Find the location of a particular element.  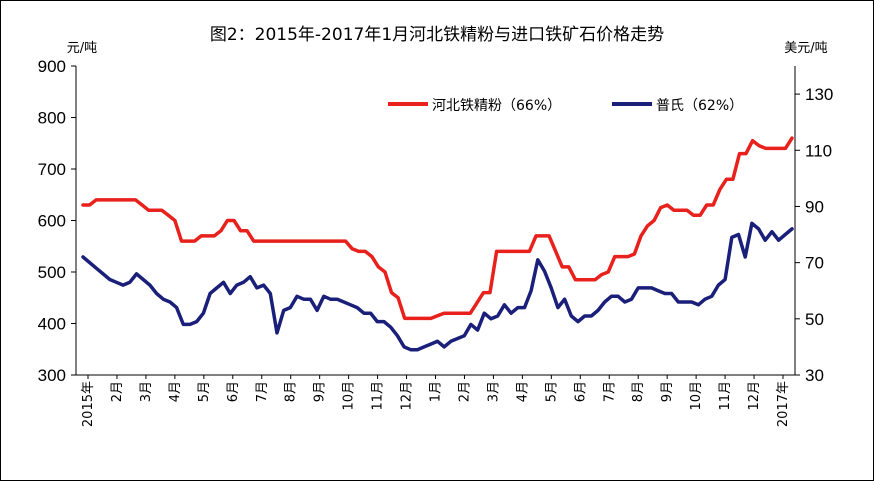

right-tick-label: 130 is located at coordinates (819, 94).